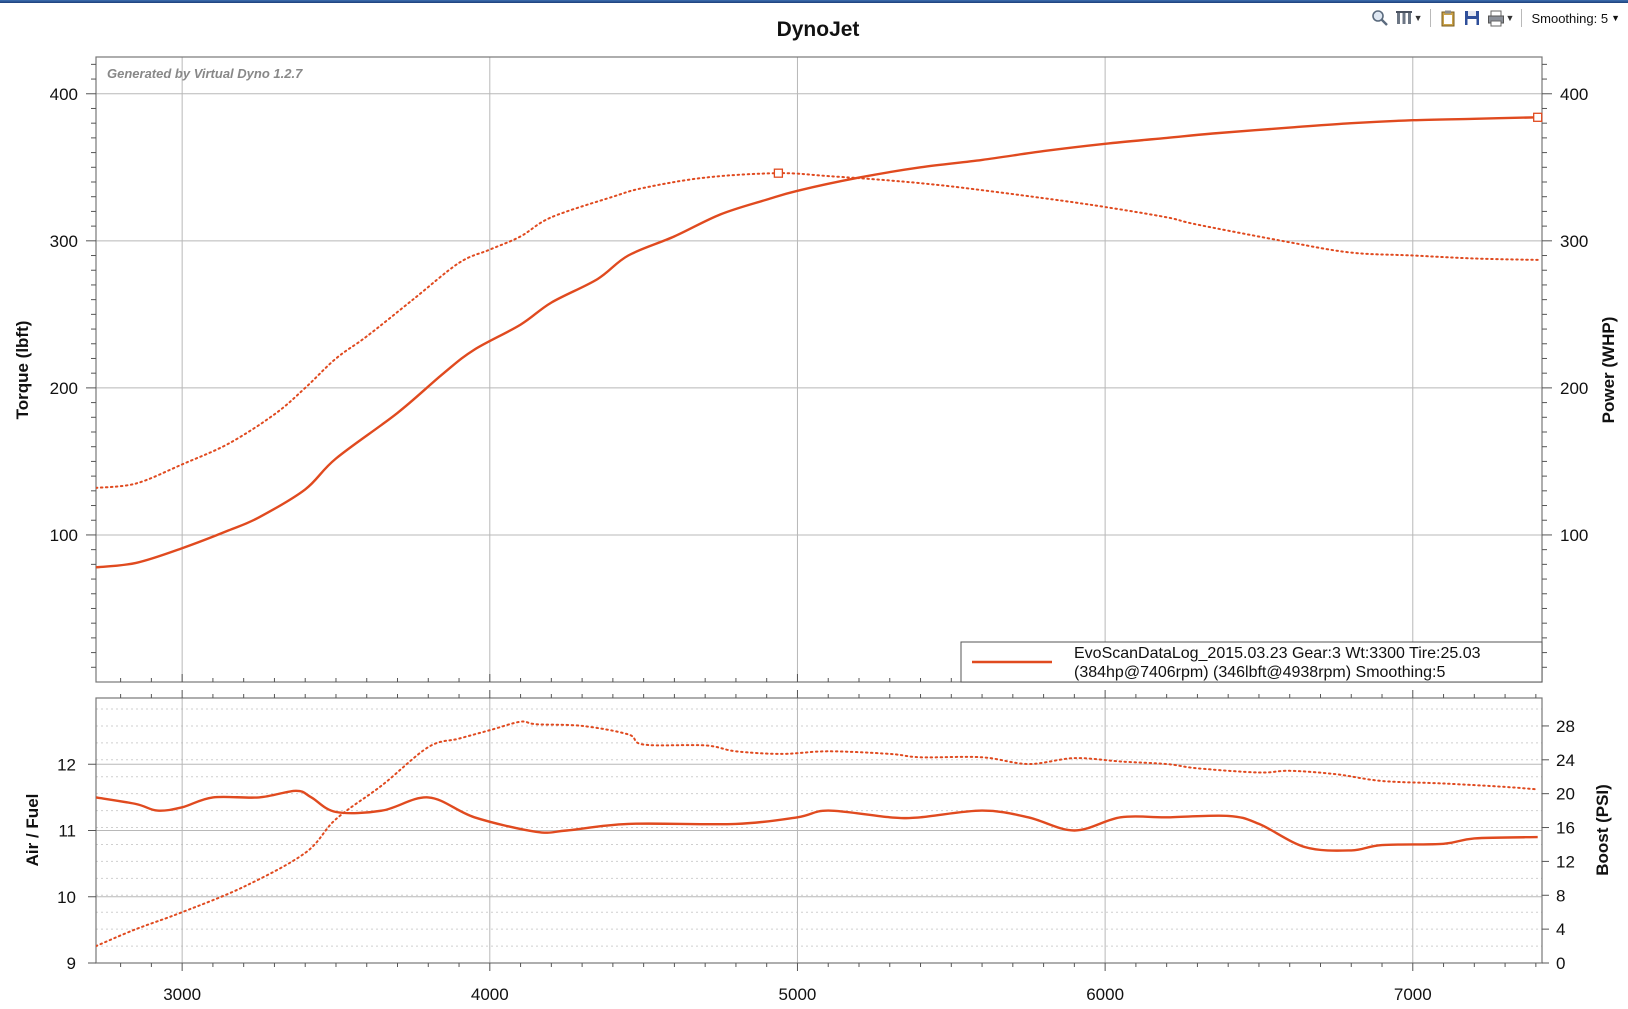  I want to click on air-fuel-tick-label: 10, so click(66, 897).